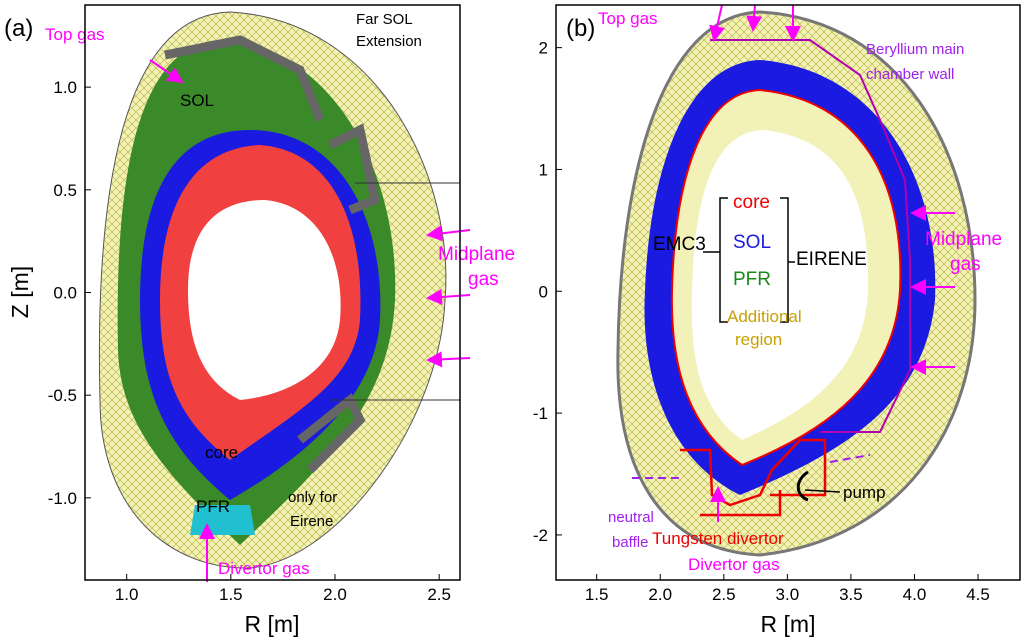 The width and height of the screenshot is (1025, 640). Describe the element at coordinates (543, 169) in the screenshot. I see `y-tick-label: 1` at that location.